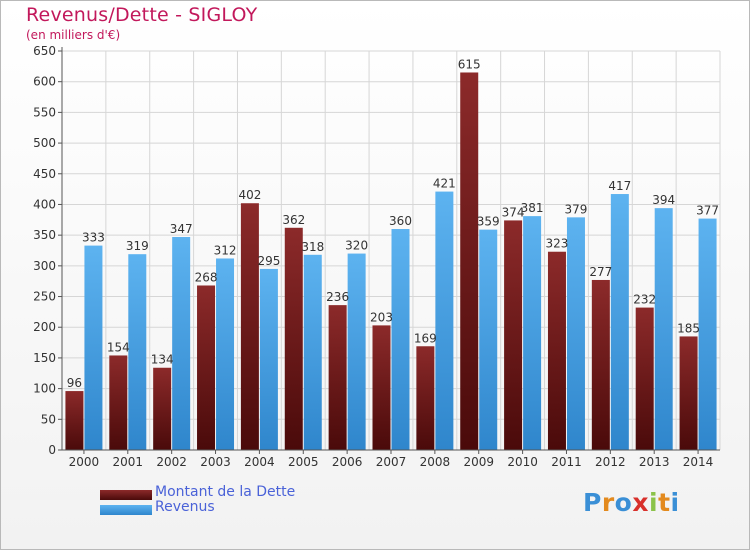 Image resolution: width=750 pixels, height=550 pixels. I want to click on x-tick-label: 2010, so click(522, 462).